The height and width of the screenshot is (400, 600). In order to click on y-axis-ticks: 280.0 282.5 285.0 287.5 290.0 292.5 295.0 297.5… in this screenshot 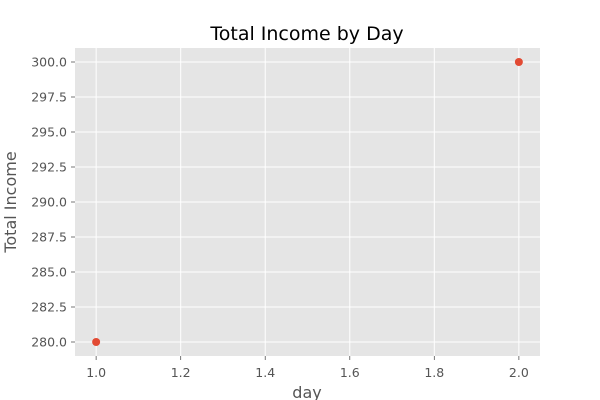, I will do `click(53, 202)`.